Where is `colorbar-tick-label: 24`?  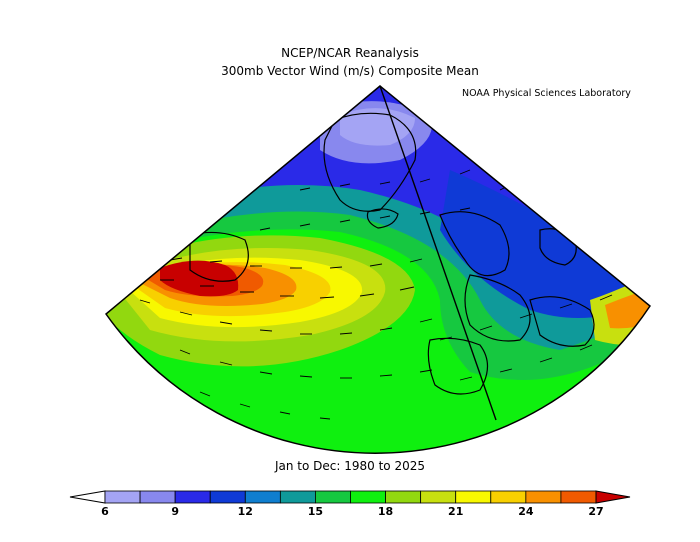 colorbar-tick-label: 24 is located at coordinates (526, 511).